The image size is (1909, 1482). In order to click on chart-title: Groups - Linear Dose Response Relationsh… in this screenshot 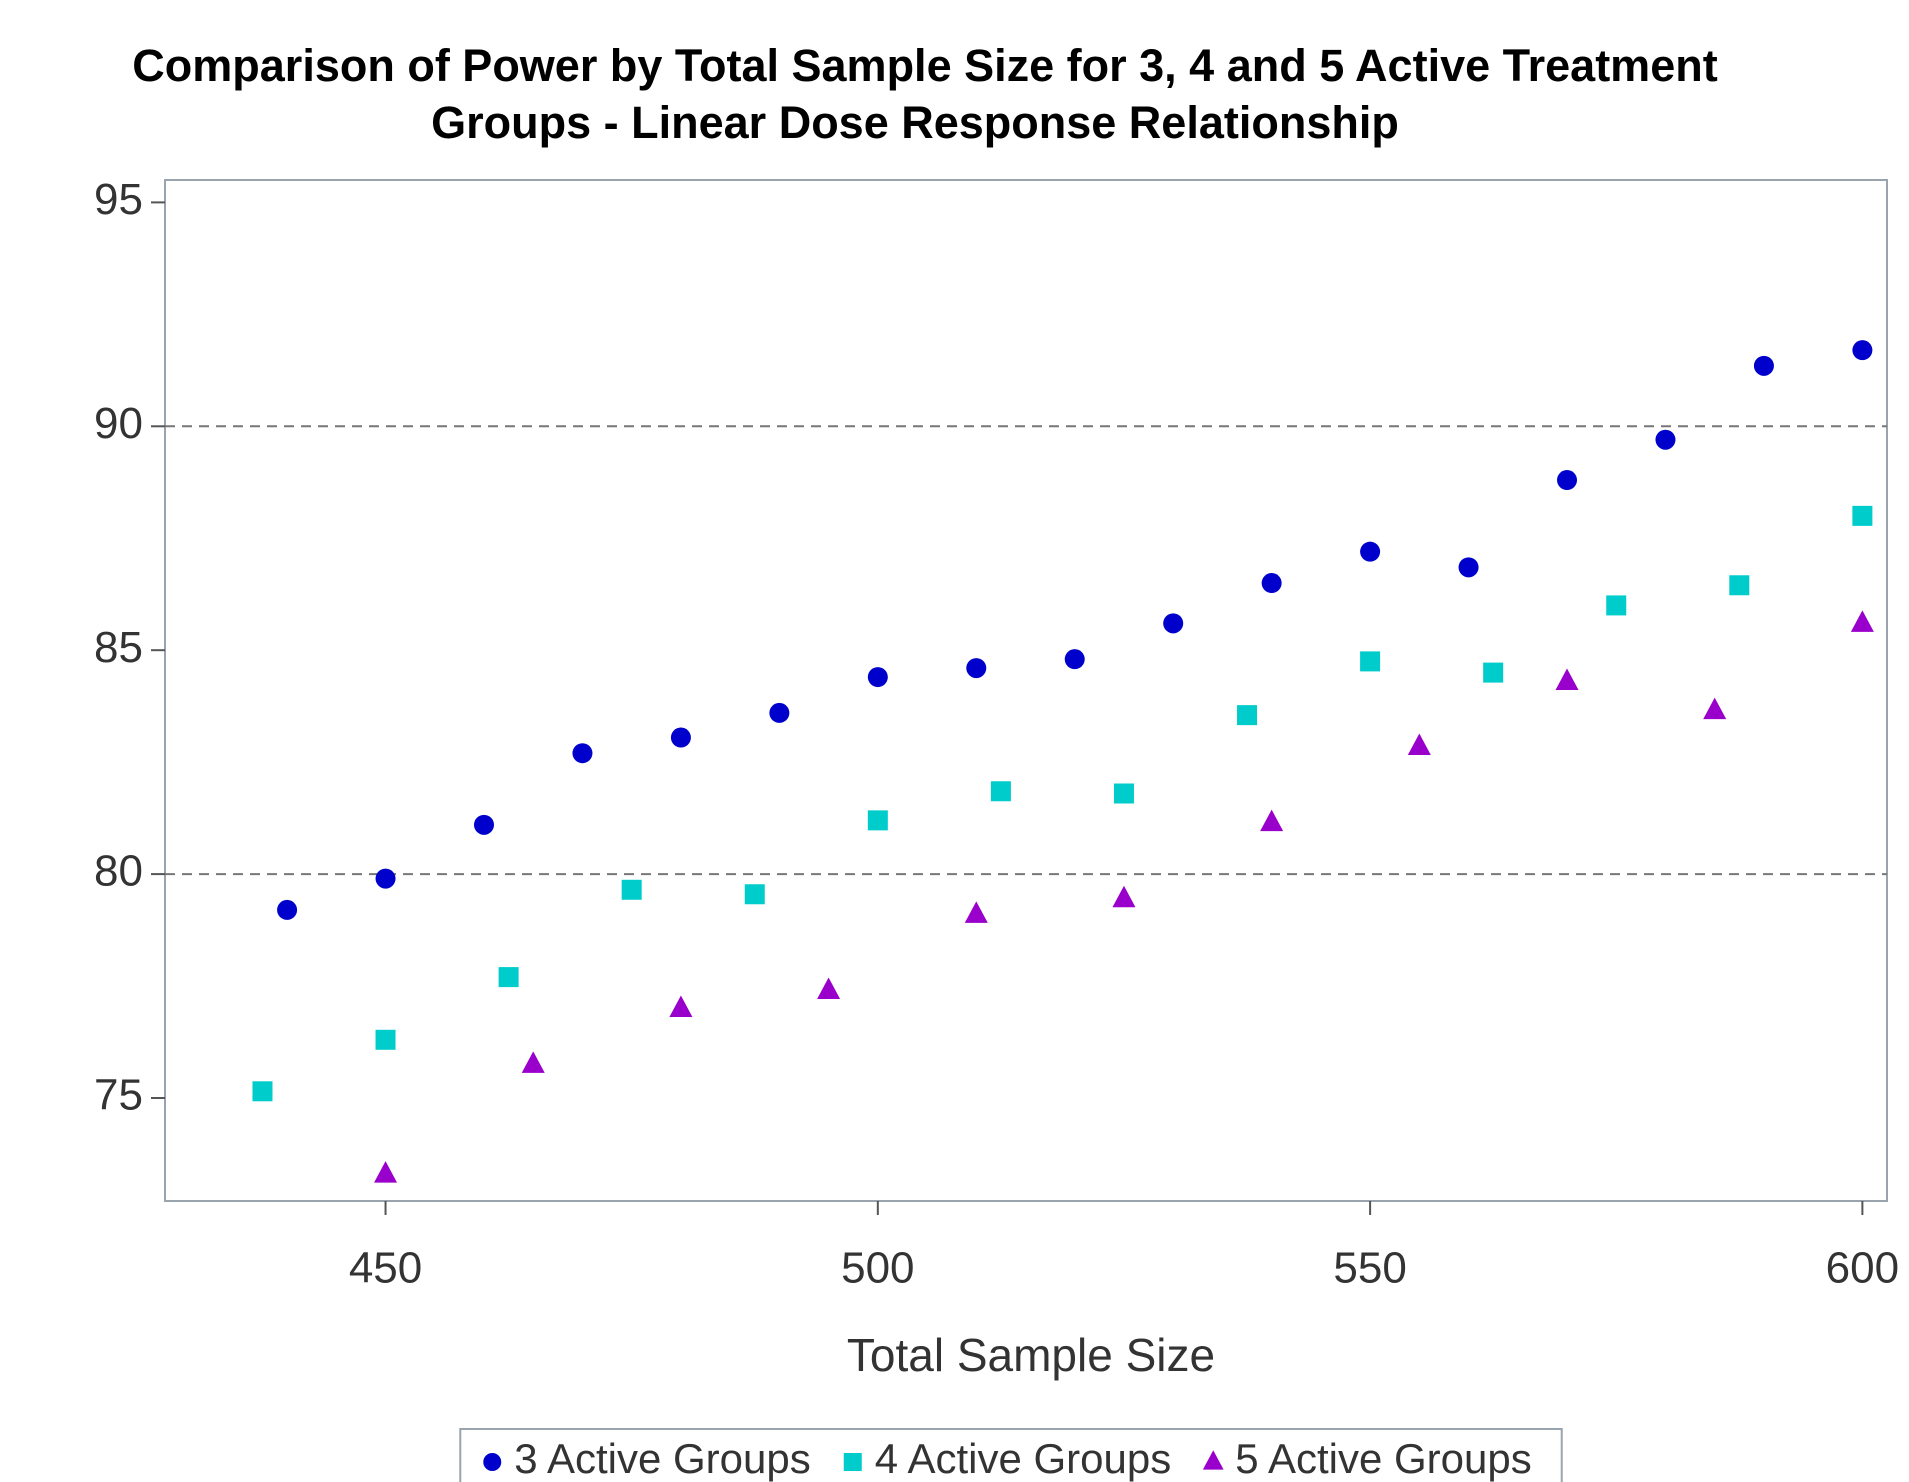, I will do `click(915, 122)`.